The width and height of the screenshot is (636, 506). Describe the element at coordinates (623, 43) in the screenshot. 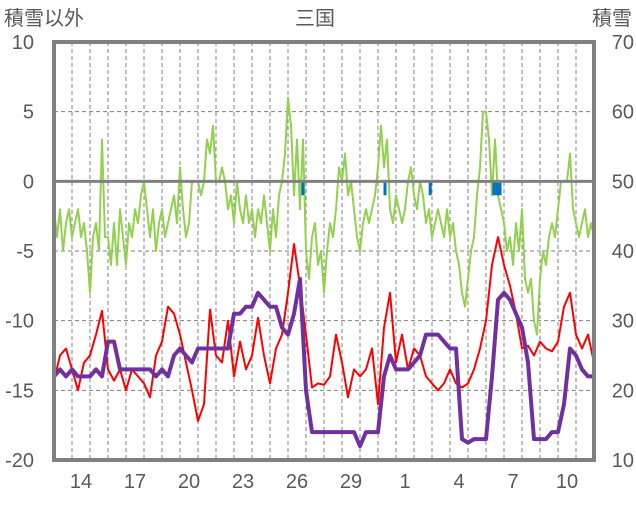

I see `right-tick-label: 70` at that location.